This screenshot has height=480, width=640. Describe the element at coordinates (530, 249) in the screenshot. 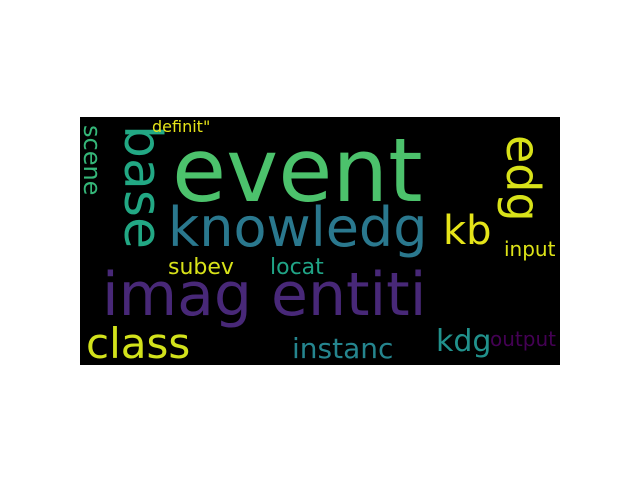

I see `word-input: input` at that location.